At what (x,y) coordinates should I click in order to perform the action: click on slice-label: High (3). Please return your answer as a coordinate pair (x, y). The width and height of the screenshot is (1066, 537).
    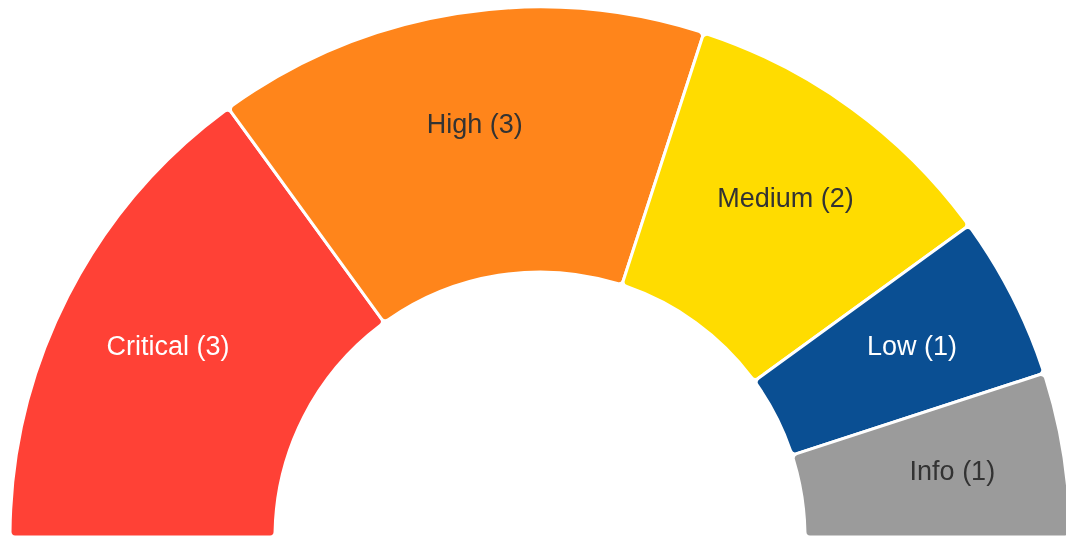
    Looking at the image, I should click on (474, 123).